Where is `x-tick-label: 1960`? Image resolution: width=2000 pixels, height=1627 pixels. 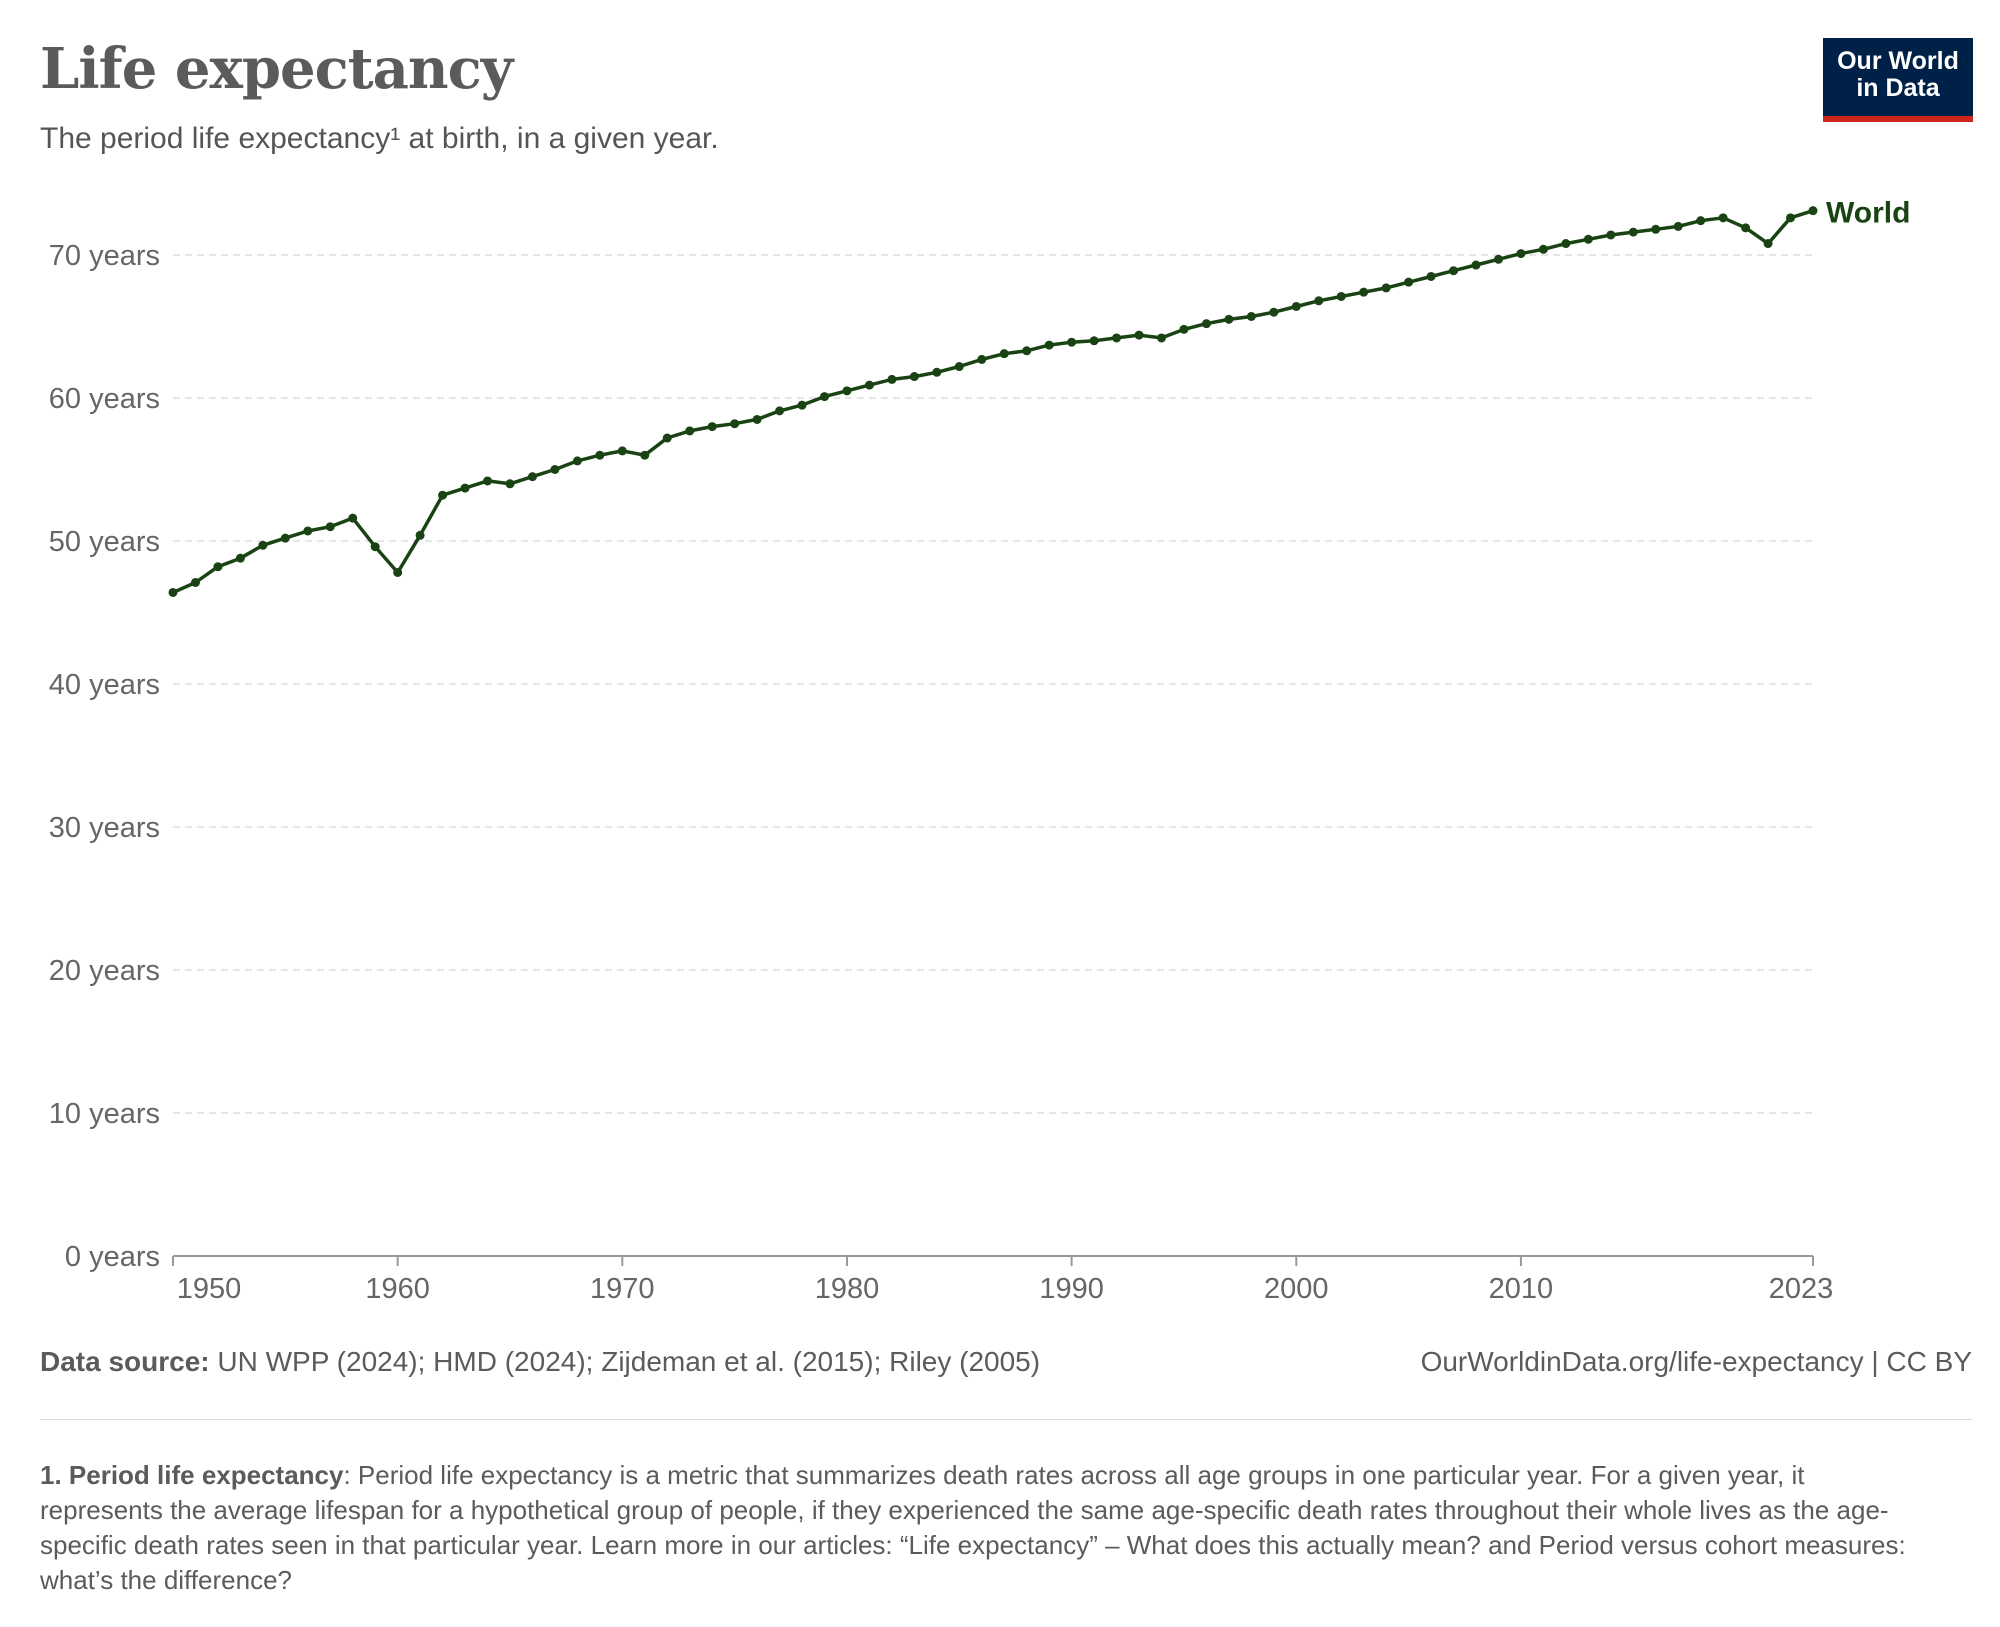
x-tick-label: 1960 is located at coordinates (397, 1289).